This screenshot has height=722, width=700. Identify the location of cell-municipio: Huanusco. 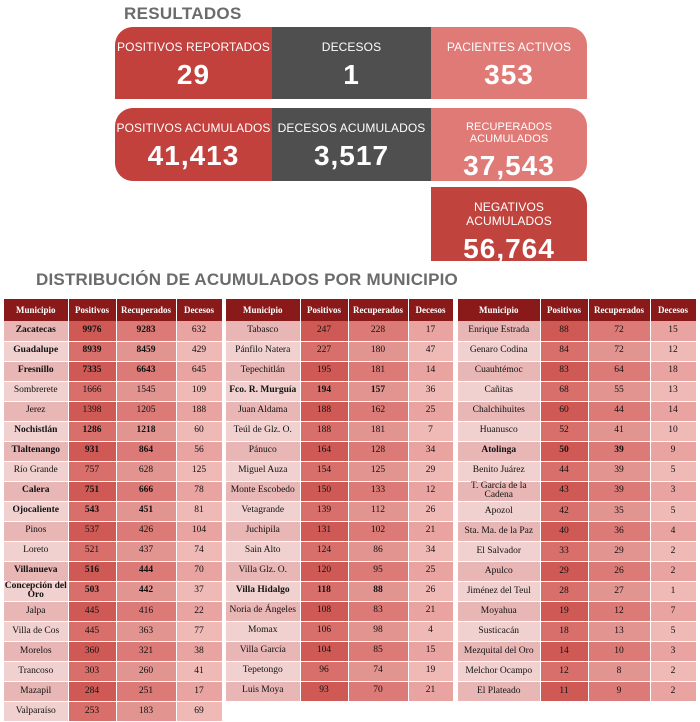
(499, 431).